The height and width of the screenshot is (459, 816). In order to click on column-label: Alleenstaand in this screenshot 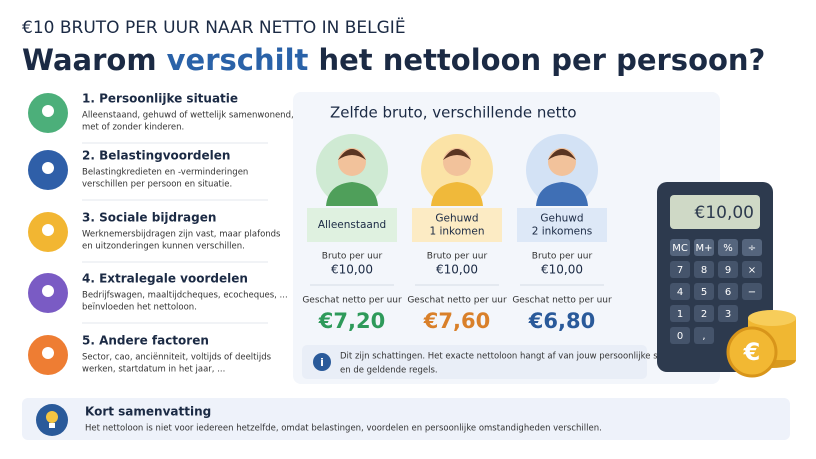, I will do `click(352, 225)`.